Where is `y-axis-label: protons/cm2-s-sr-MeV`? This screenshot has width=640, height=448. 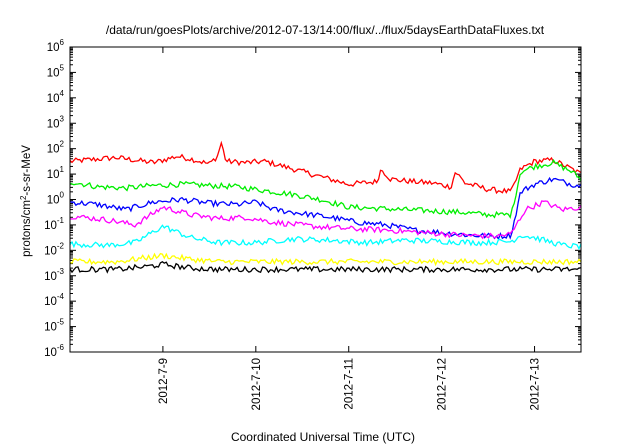 y-axis-label: protons/cm2-s-sr-MeV is located at coordinates (26, 201).